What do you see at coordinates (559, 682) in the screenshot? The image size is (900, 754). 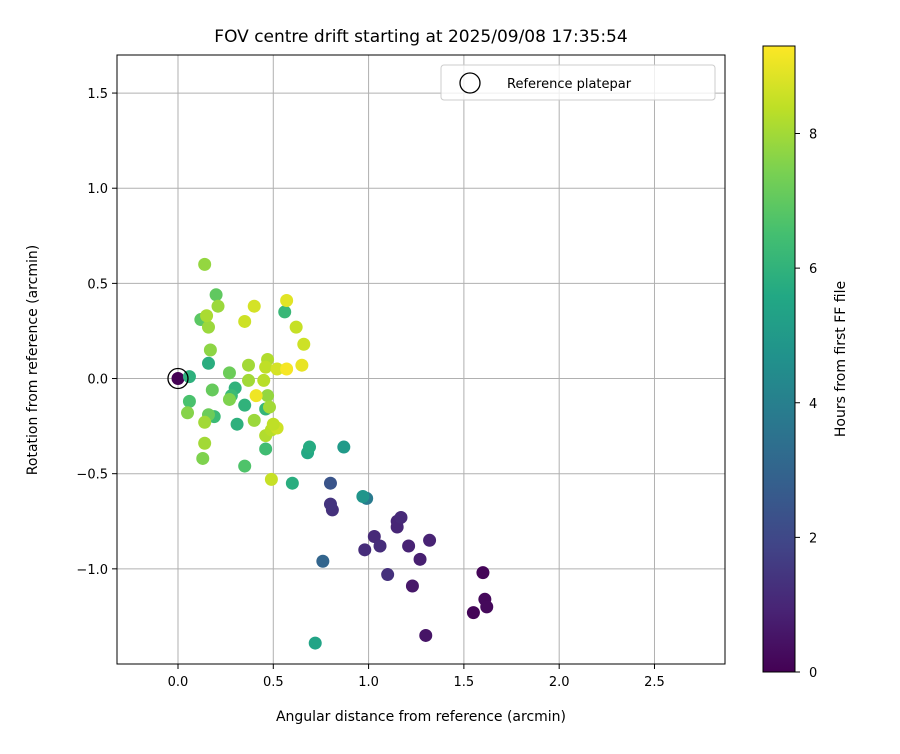 I see `x-tick-label: 2.0` at bounding box center [559, 682].